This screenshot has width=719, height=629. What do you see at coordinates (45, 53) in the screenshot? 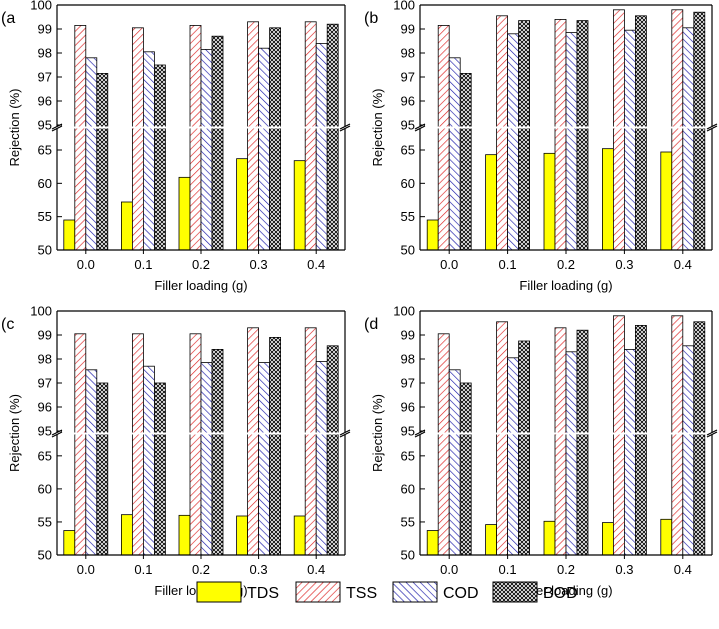
I see `y-tick-label: 98` at bounding box center [45, 53].